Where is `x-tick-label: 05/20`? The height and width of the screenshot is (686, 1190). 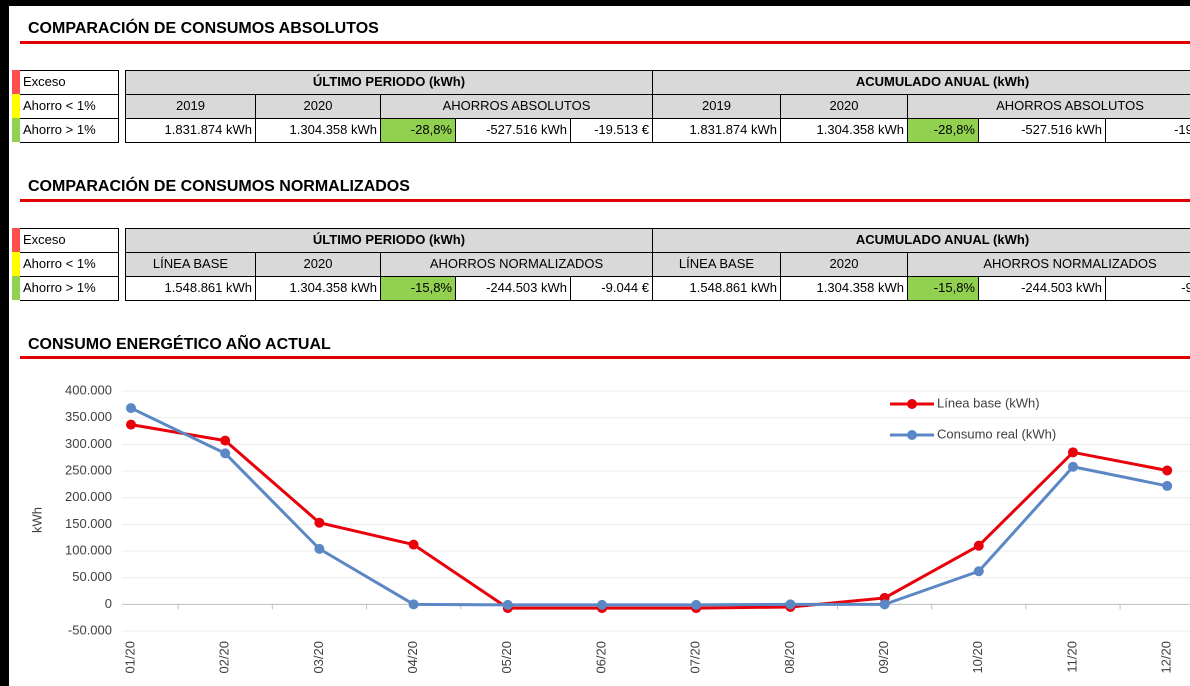
x-tick-label: 05/20 is located at coordinates (506, 657).